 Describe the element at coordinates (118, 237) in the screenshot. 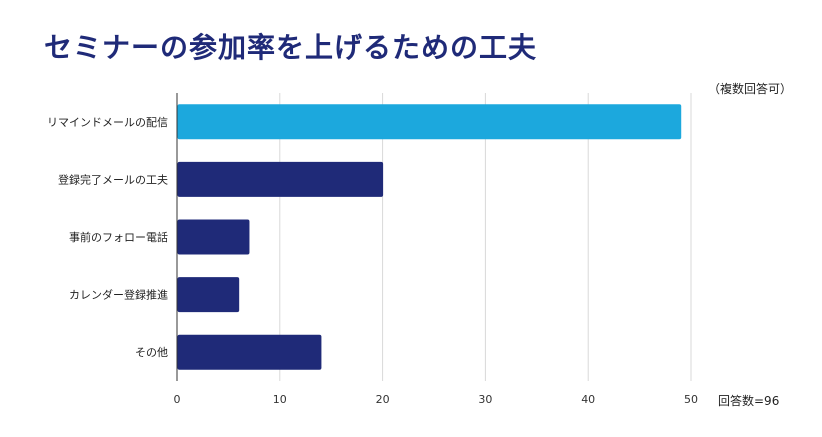

I see `category-label: 事前のフォロー電話` at that location.